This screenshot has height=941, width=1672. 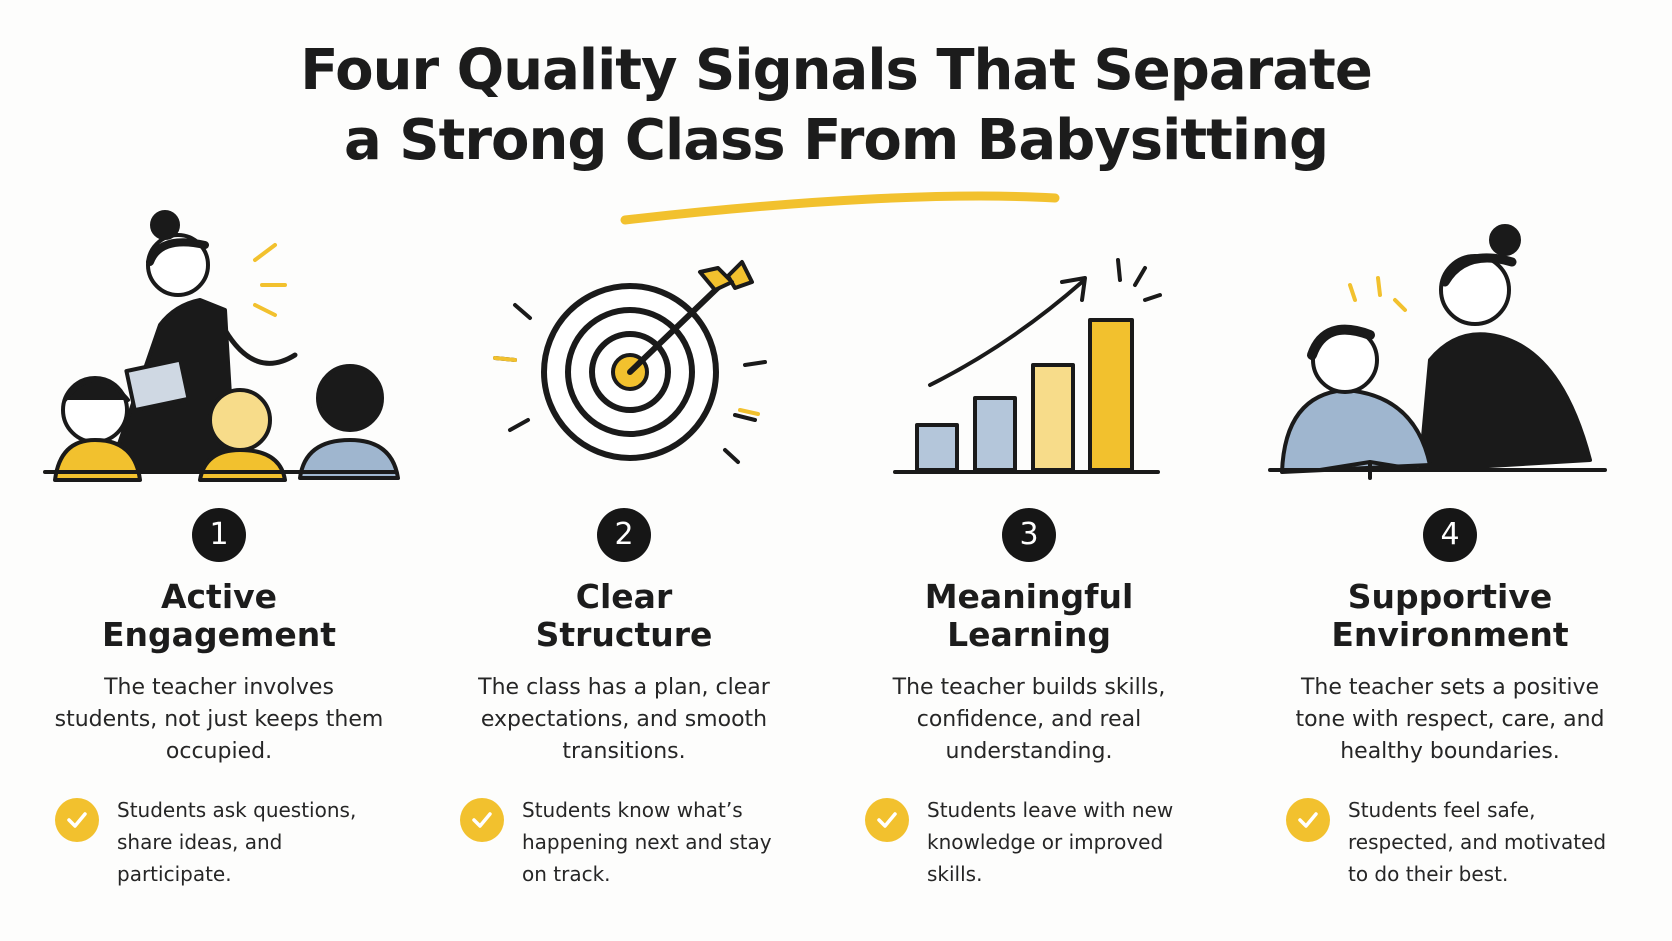 What do you see at coordinates (1029, 634) in the screenshot?
I see `card-heading: Learning` at bounding box center [1029, 634].